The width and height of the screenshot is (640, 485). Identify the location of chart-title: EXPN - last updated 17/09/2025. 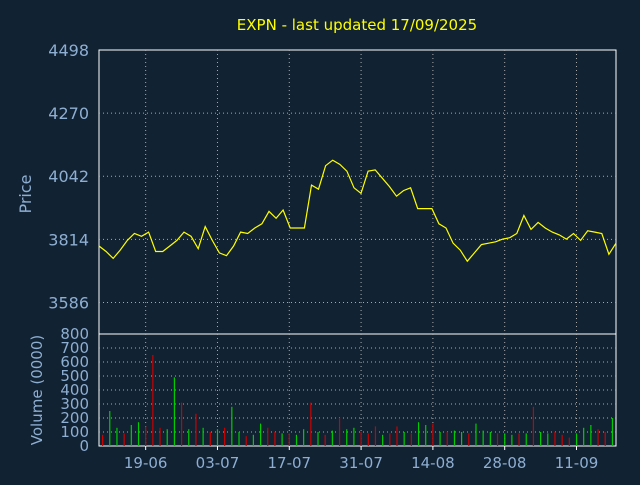
(357, 25).